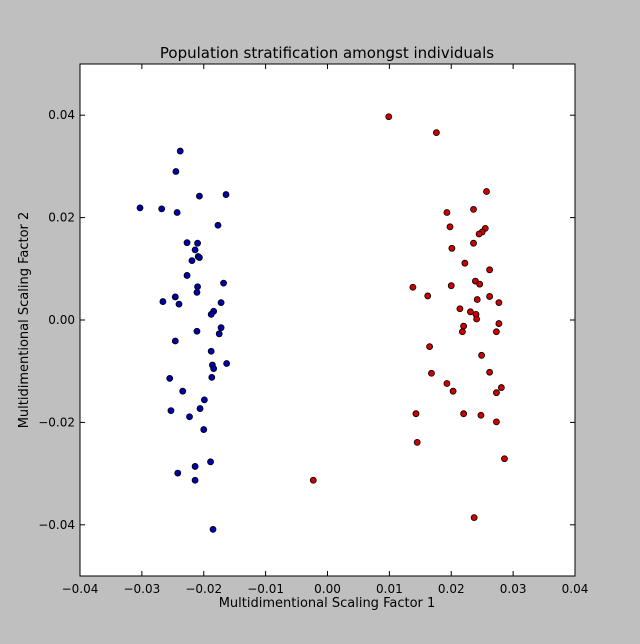 This screenshot has width=640, height=644. What do you see at coordinates (24, 320) in the screenshot?
I see `y-axis-label: Multidimentional Scaling Factor 2` at bounding box center [24, 320].